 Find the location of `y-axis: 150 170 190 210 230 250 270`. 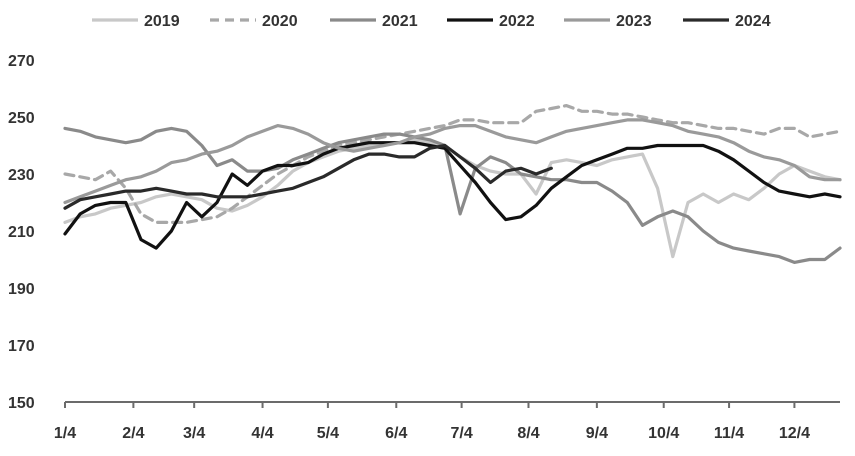

y-axis: 150 170 190 210 230 250 270 is located at coordinates (21, 232).